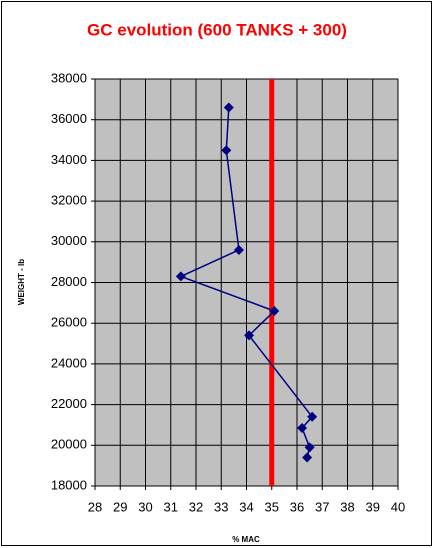 Image resolution: width=434 pixels, height=548 pixels. Describe the element at coordinates (272, 506) in the screenshot. I see `x-tick-label: 35` at that location.